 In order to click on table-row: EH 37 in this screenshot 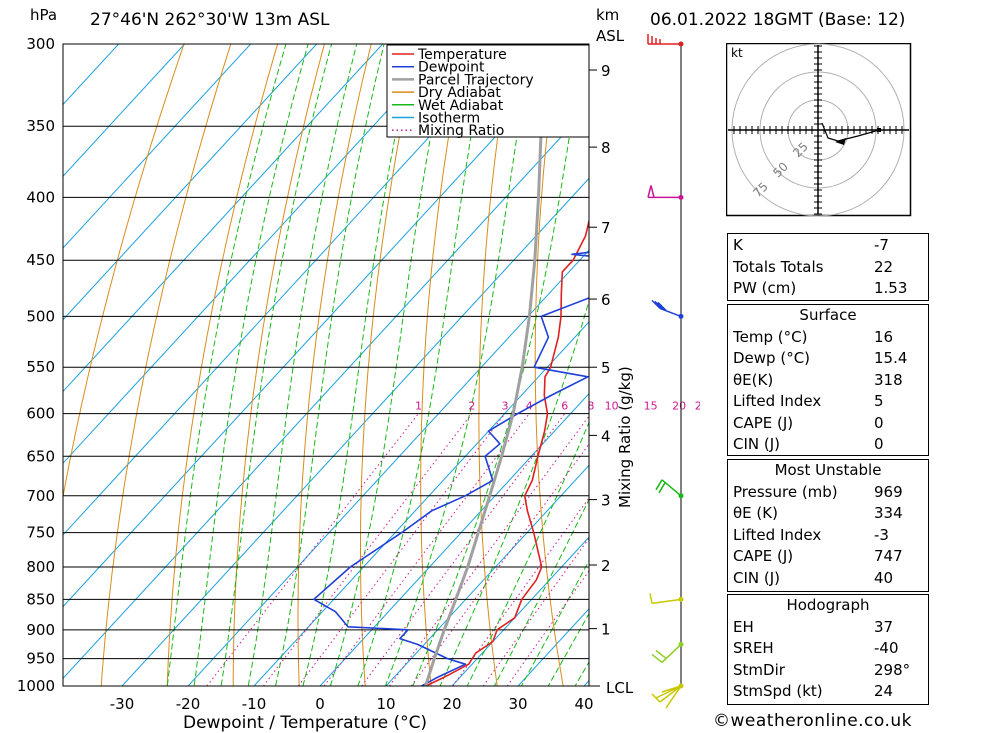, I will do `click(813, 626)`.